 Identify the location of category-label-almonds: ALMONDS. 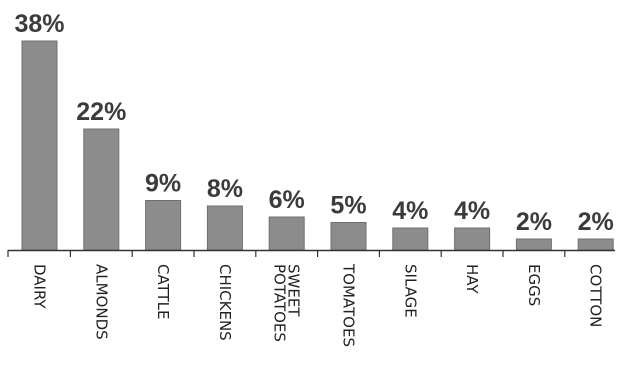
(101, 302).